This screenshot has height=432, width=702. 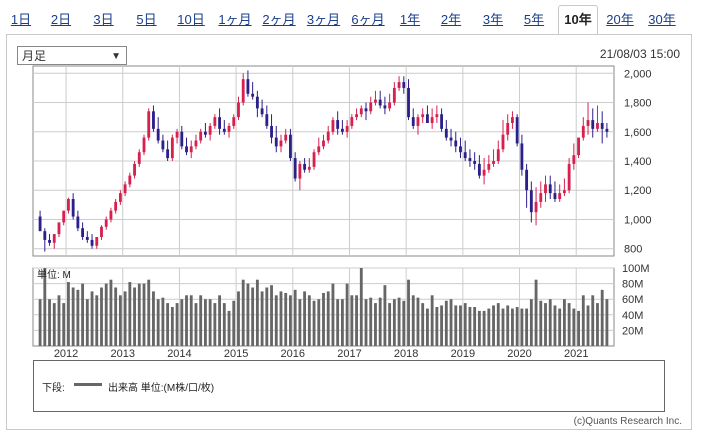 What do you see at coordinates (323, 307) in the screenshot?
I see `volume-bars` at bounding box center [323, 307].